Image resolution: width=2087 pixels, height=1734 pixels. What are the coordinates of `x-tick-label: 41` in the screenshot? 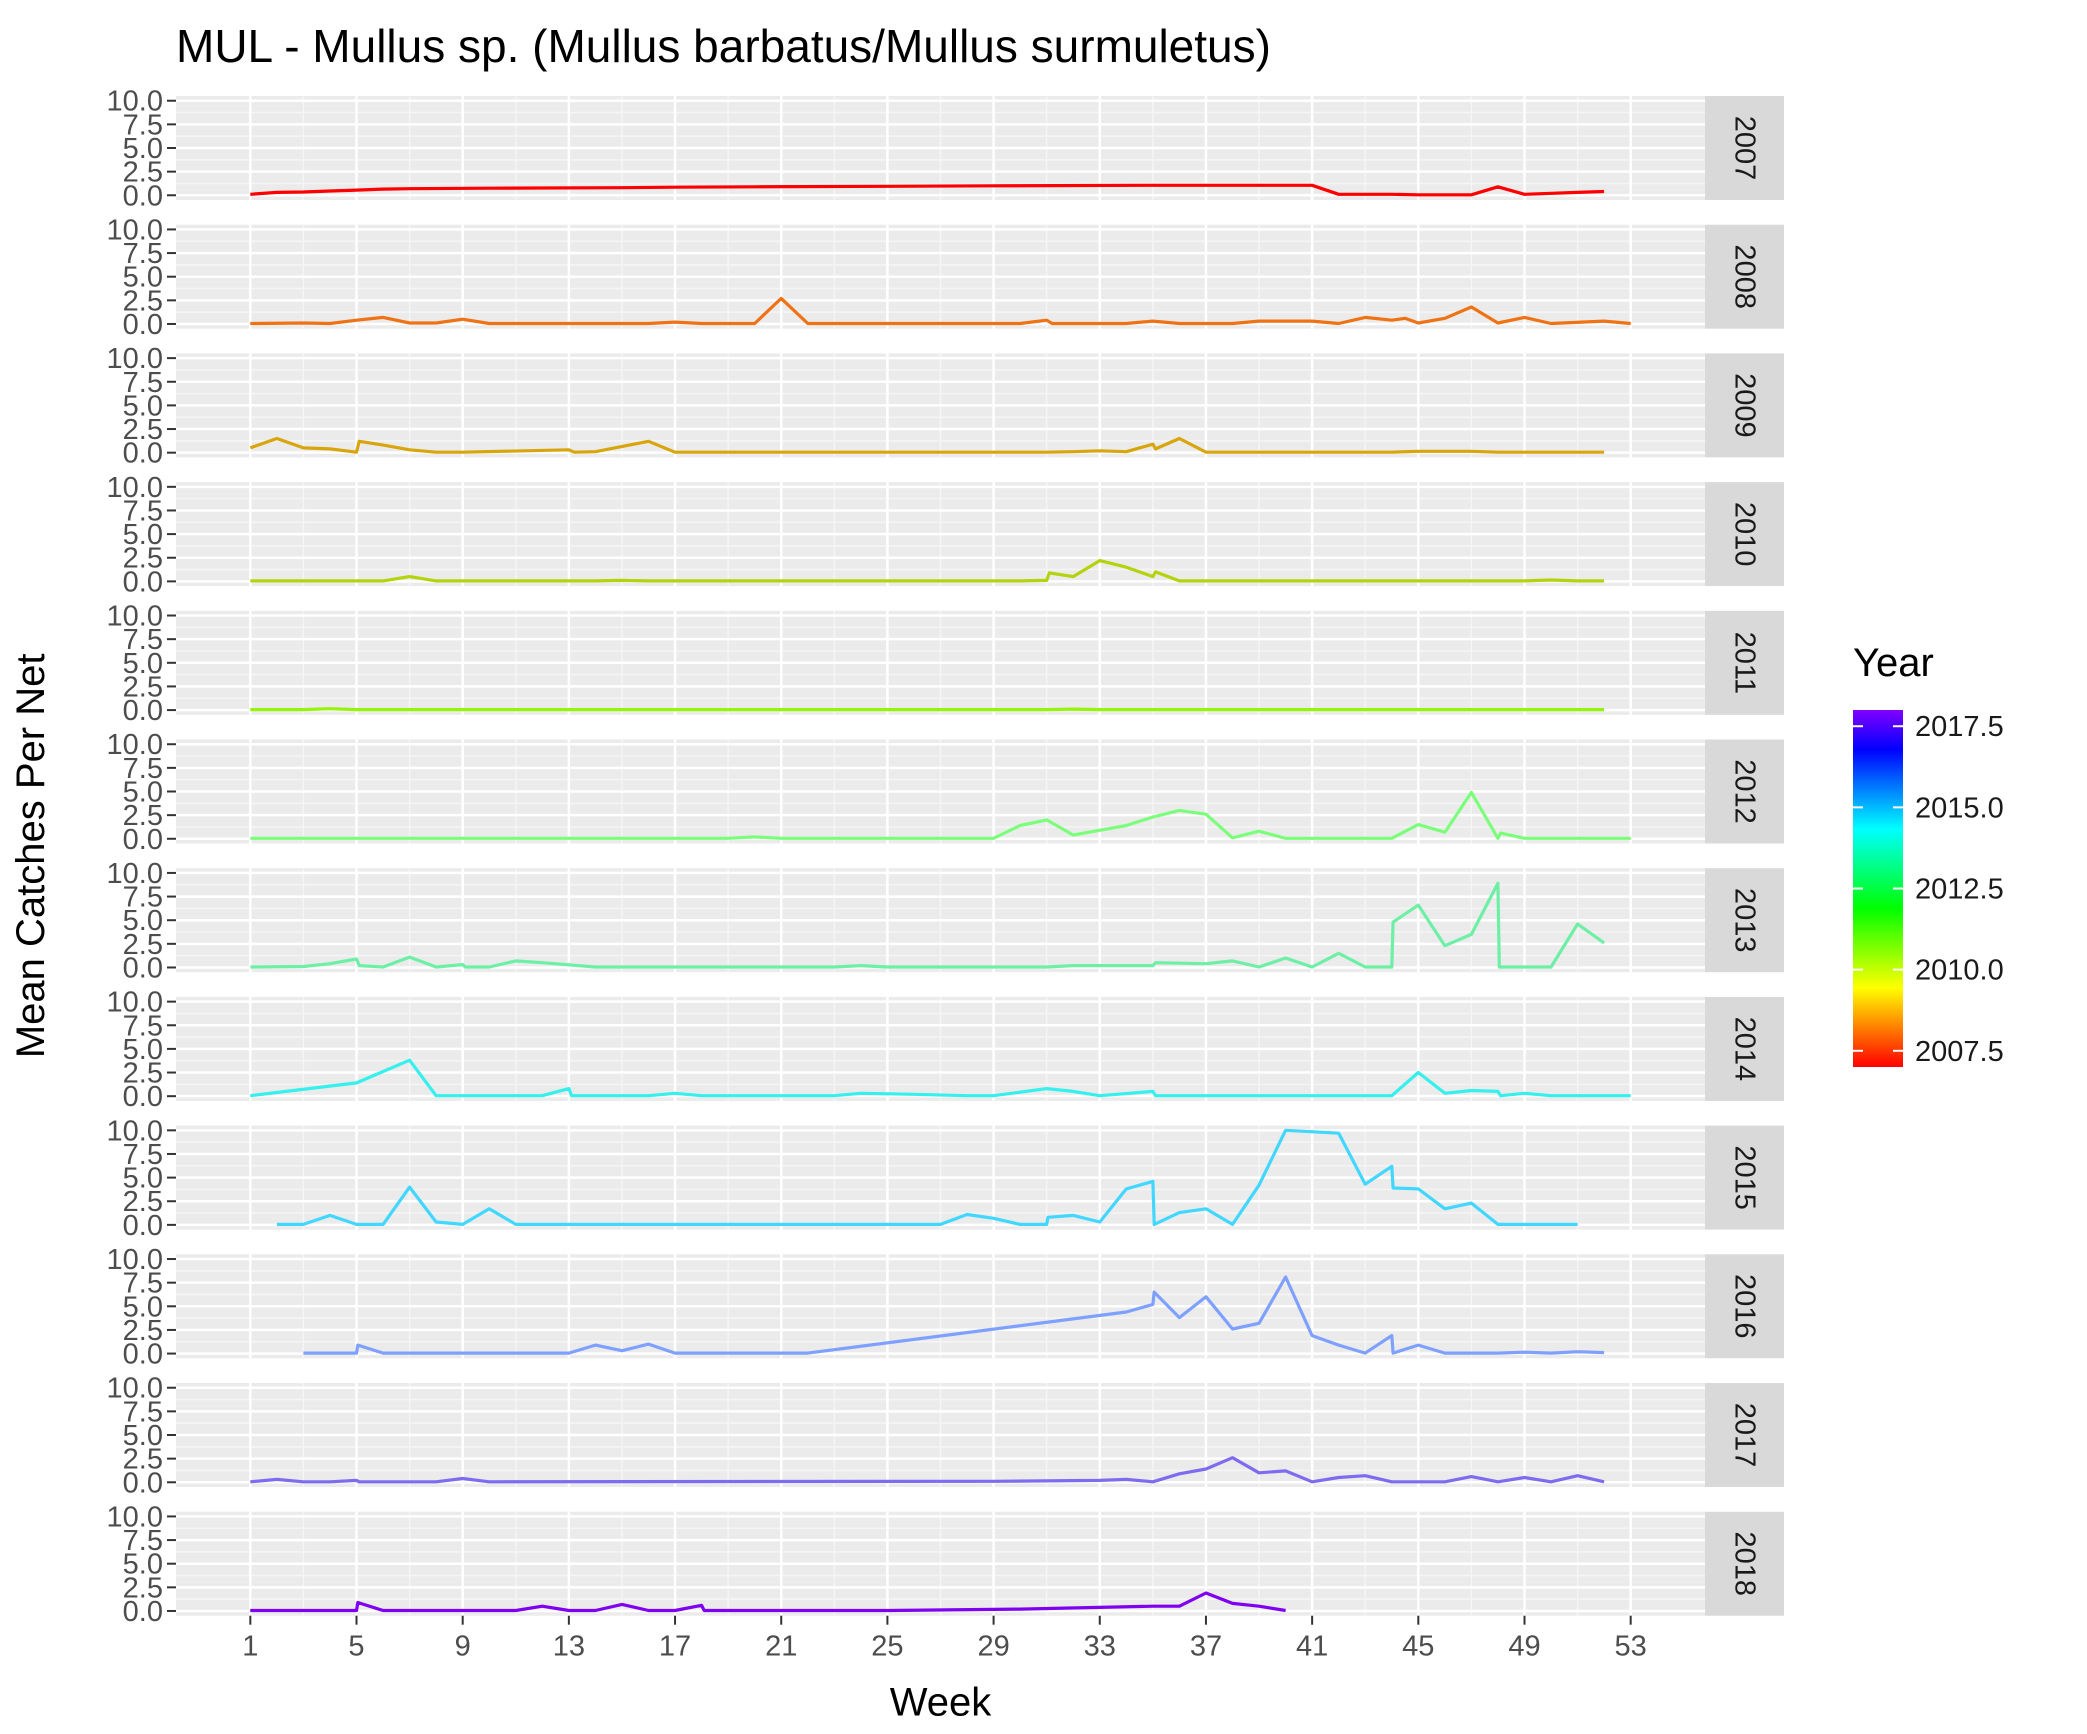 It's located at (1312, 1647).